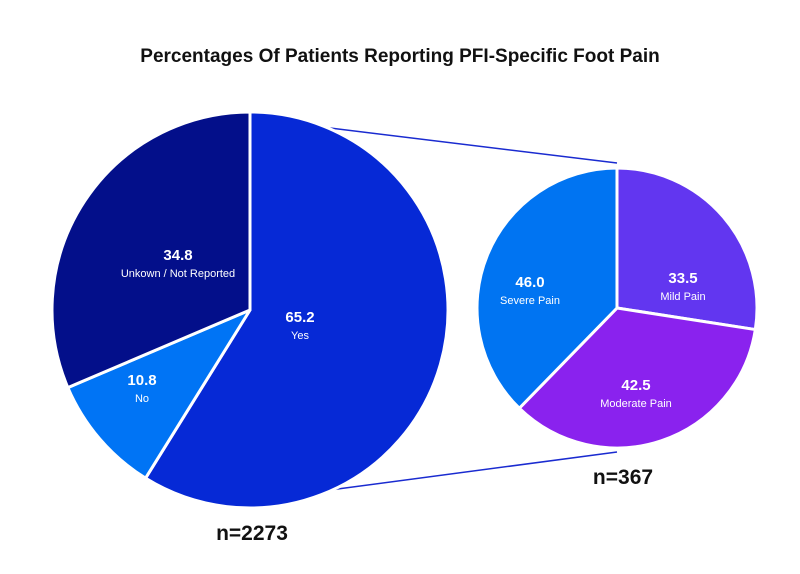  Describe the element at coordinates (473, 471) in the screenshot. I see `connector-line-bottom` at that location.